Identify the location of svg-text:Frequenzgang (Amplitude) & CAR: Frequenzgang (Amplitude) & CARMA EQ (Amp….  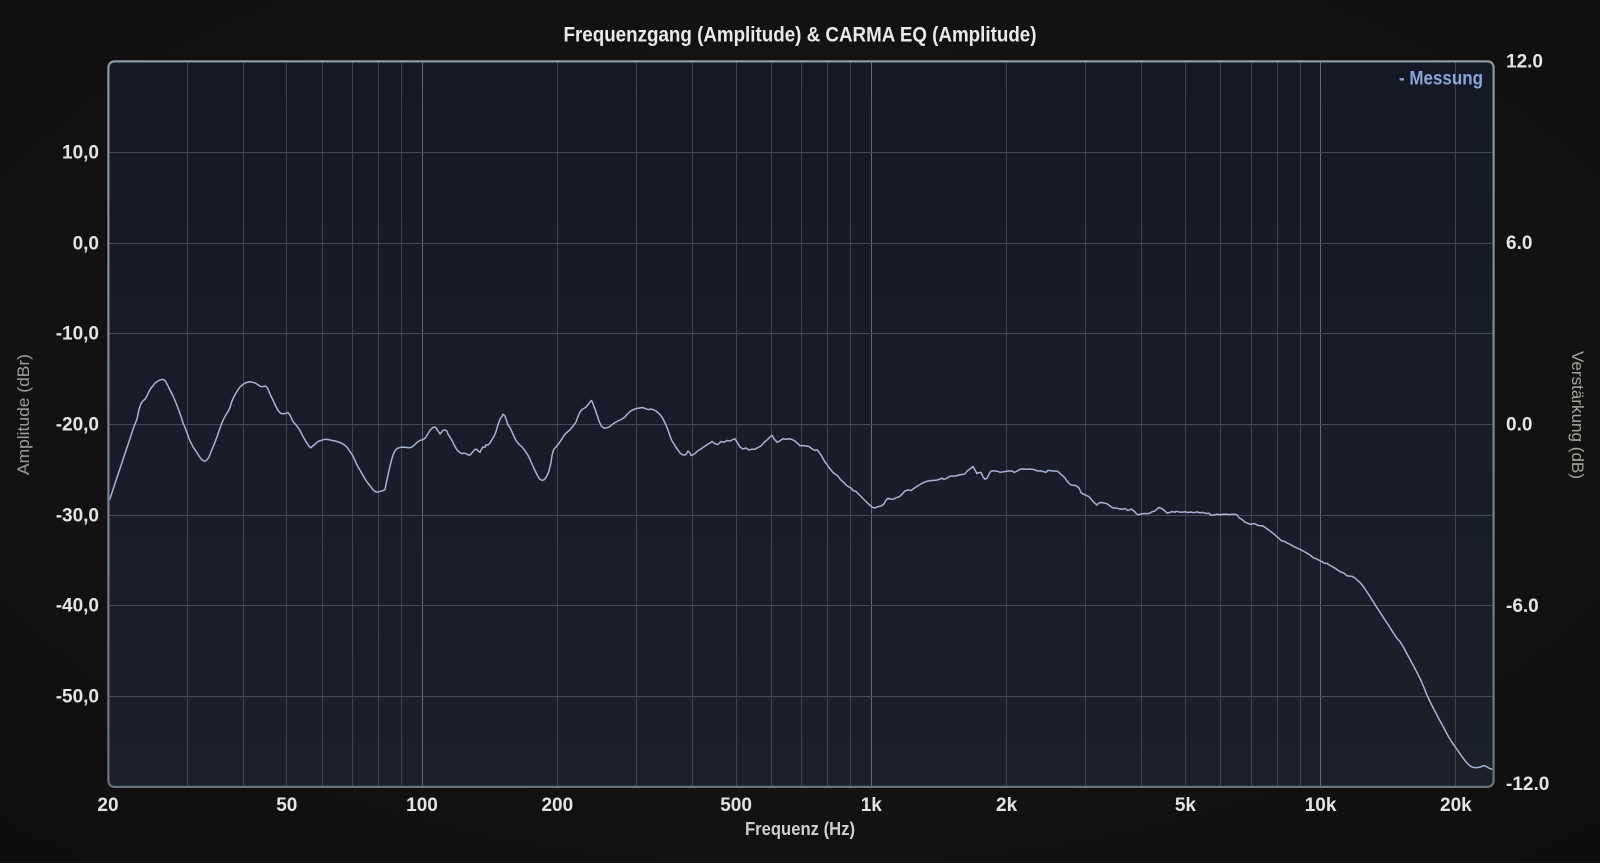
(800, 35).